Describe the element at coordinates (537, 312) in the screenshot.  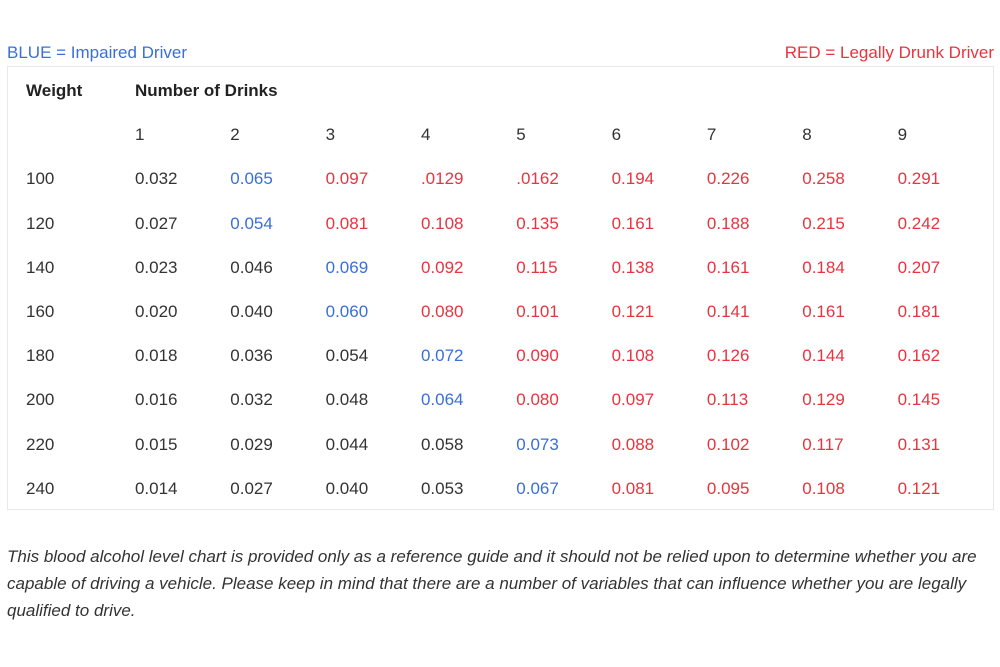
I see `bac-value-cell: 0.101` at that location.